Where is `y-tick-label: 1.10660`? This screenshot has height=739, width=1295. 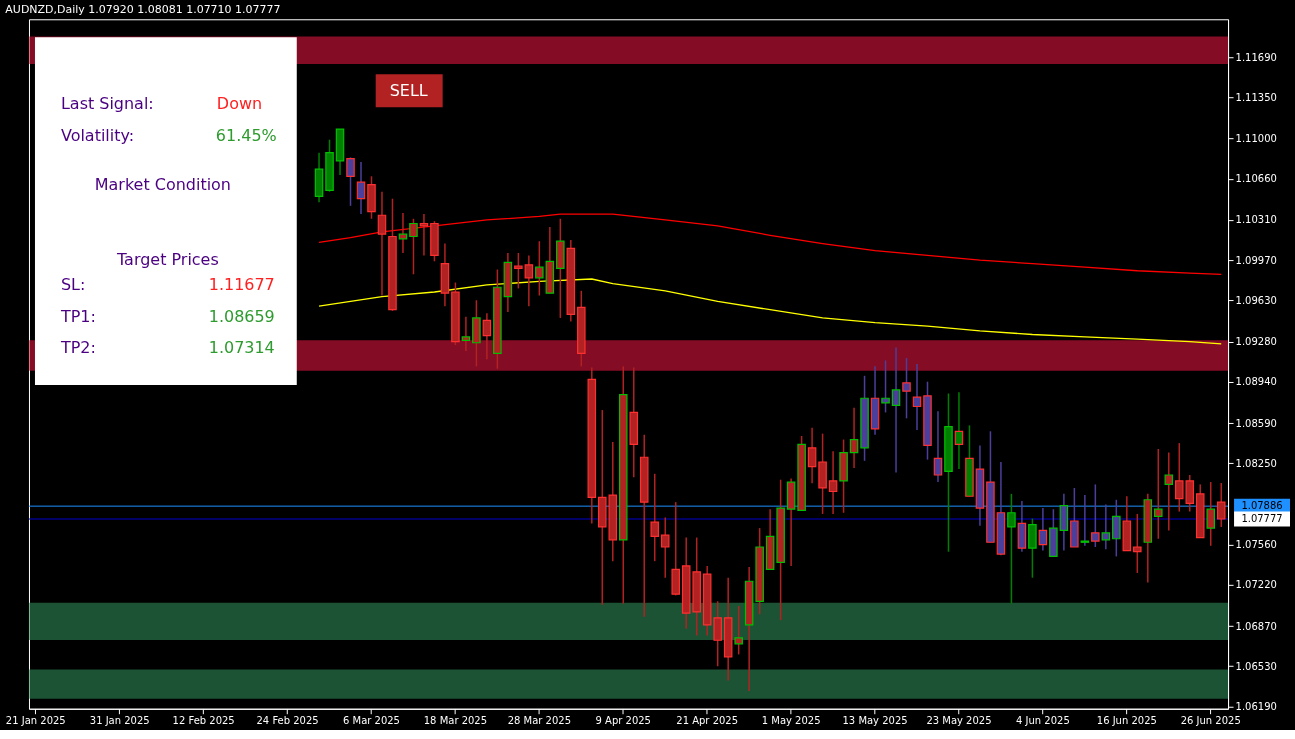
y-tick-label: 1.10660 is located at coordinates (1256, 179).